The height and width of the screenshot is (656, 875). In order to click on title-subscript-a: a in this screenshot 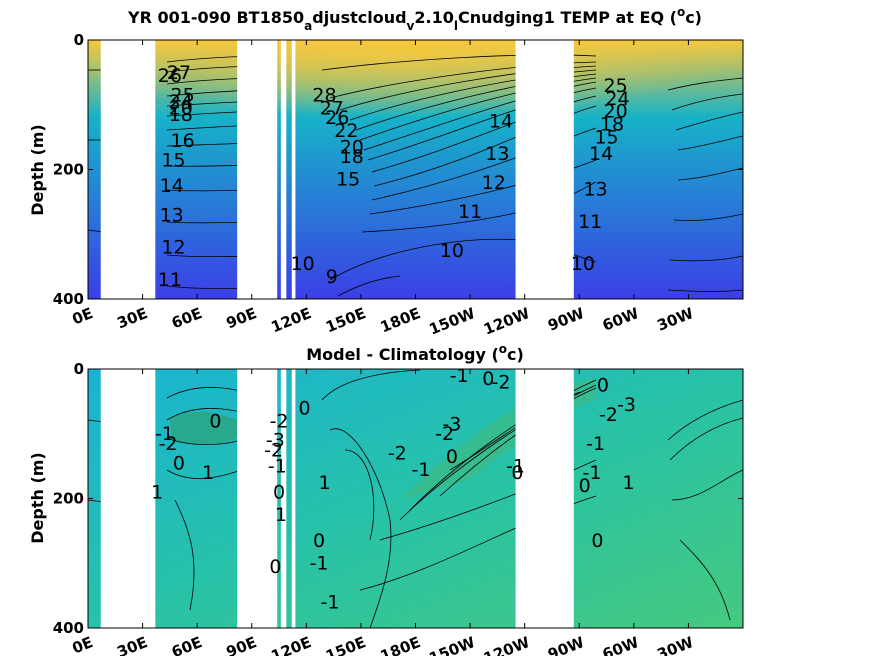, I will do `click(308, 26)`.